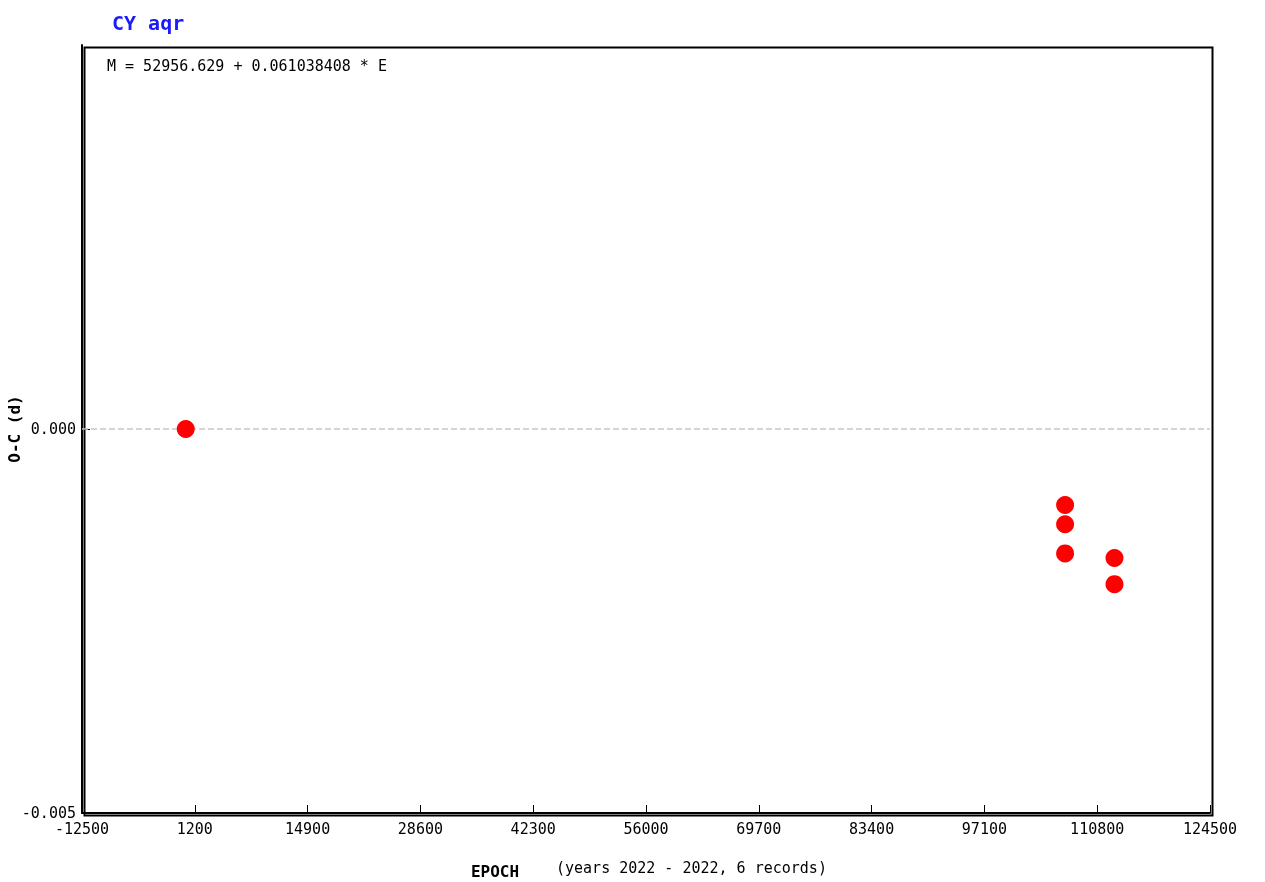 The width and height of the screenshot is (1265, 882). I want to click on y-tick-label: -0.005, so click(48, 813).